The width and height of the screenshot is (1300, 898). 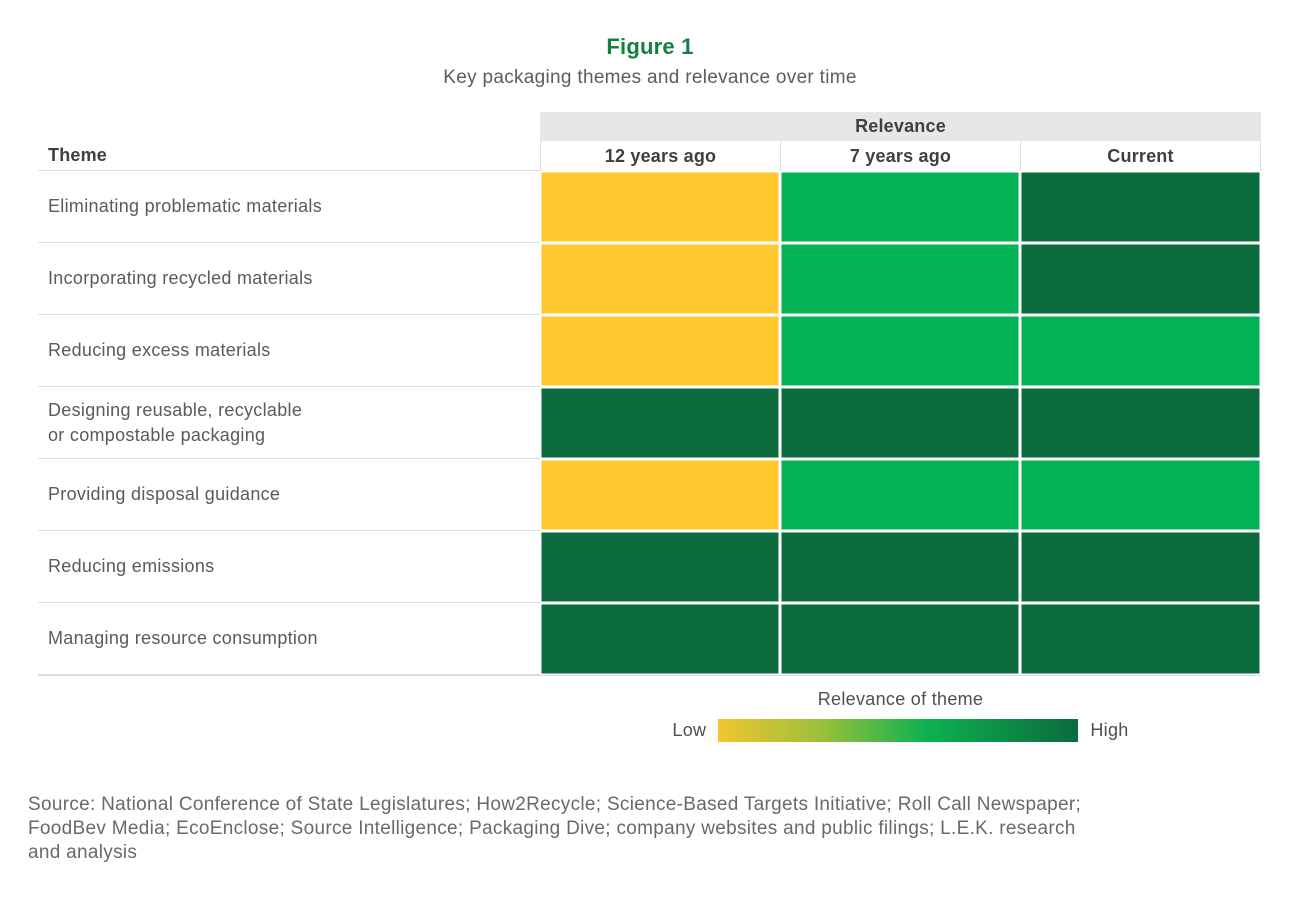 What do you see at coordinates (900, 699) in the screenshot?
I see `legend-title: Relevance of theme` at bounding box center [900, 699].